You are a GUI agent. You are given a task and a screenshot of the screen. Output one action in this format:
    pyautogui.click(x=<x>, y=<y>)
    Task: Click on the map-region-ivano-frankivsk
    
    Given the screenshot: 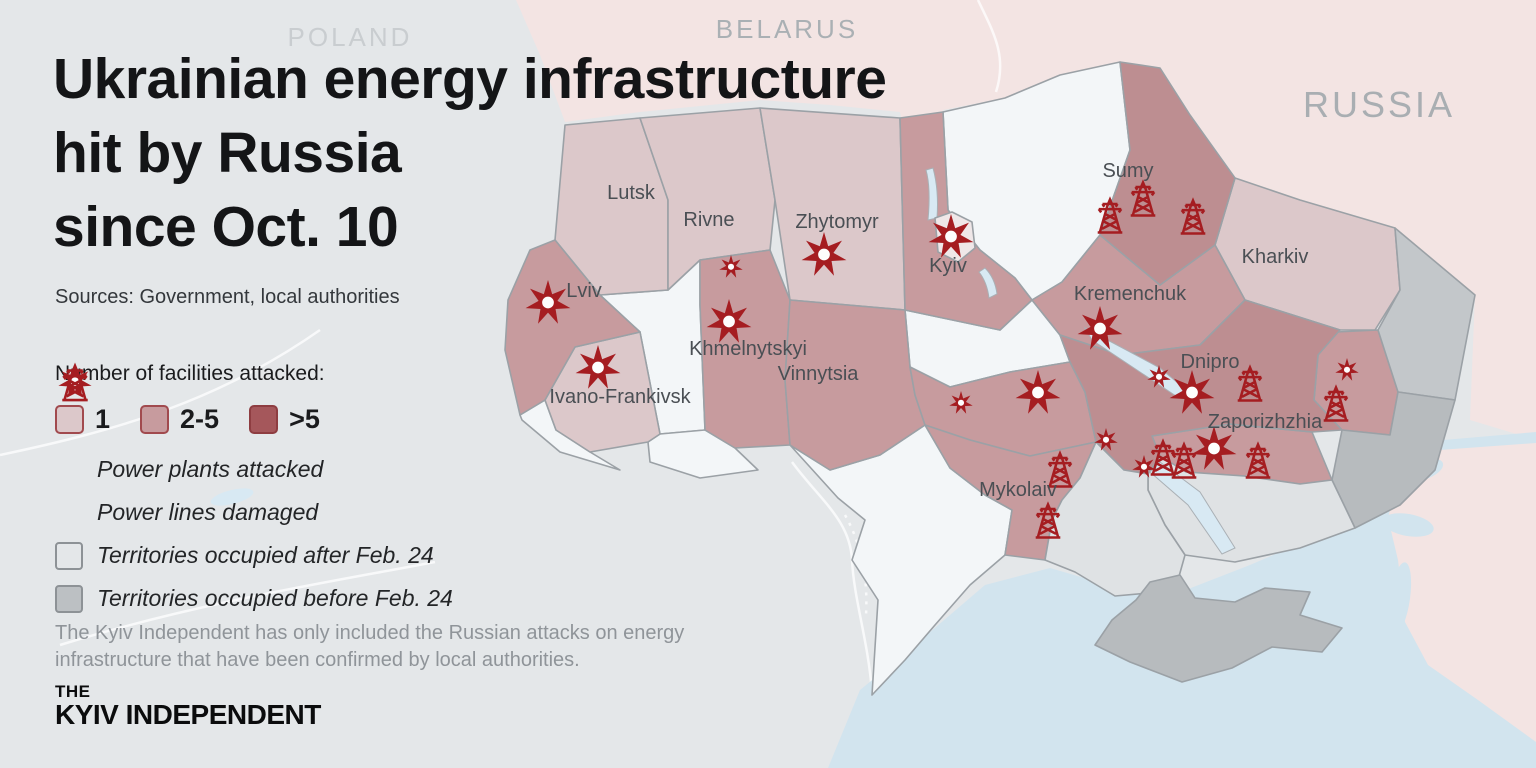 What is the action you would take?
    pyautogui.click(x=602, y=392)
    